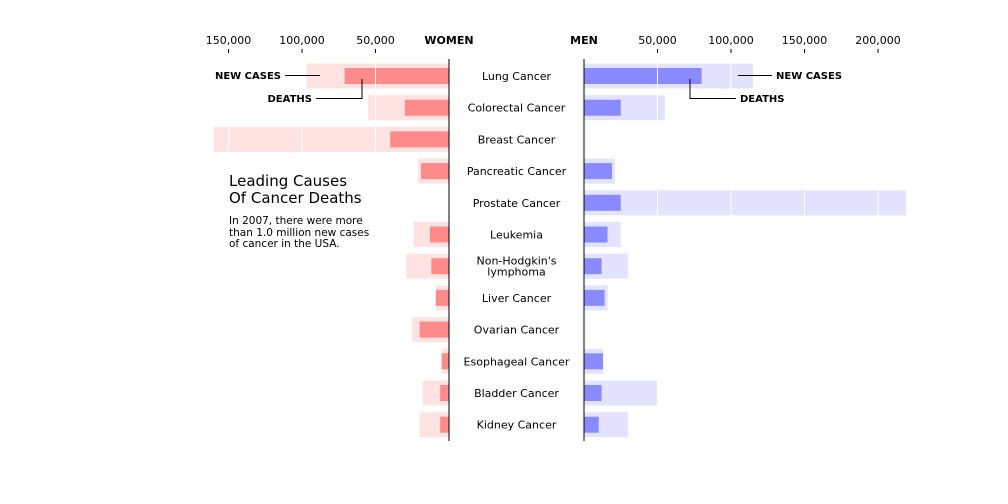  What do you see at coordinates (517, 203) in the screenshot?
I see `category-label: Prostate Cancer` at bounding box center [517, 203].